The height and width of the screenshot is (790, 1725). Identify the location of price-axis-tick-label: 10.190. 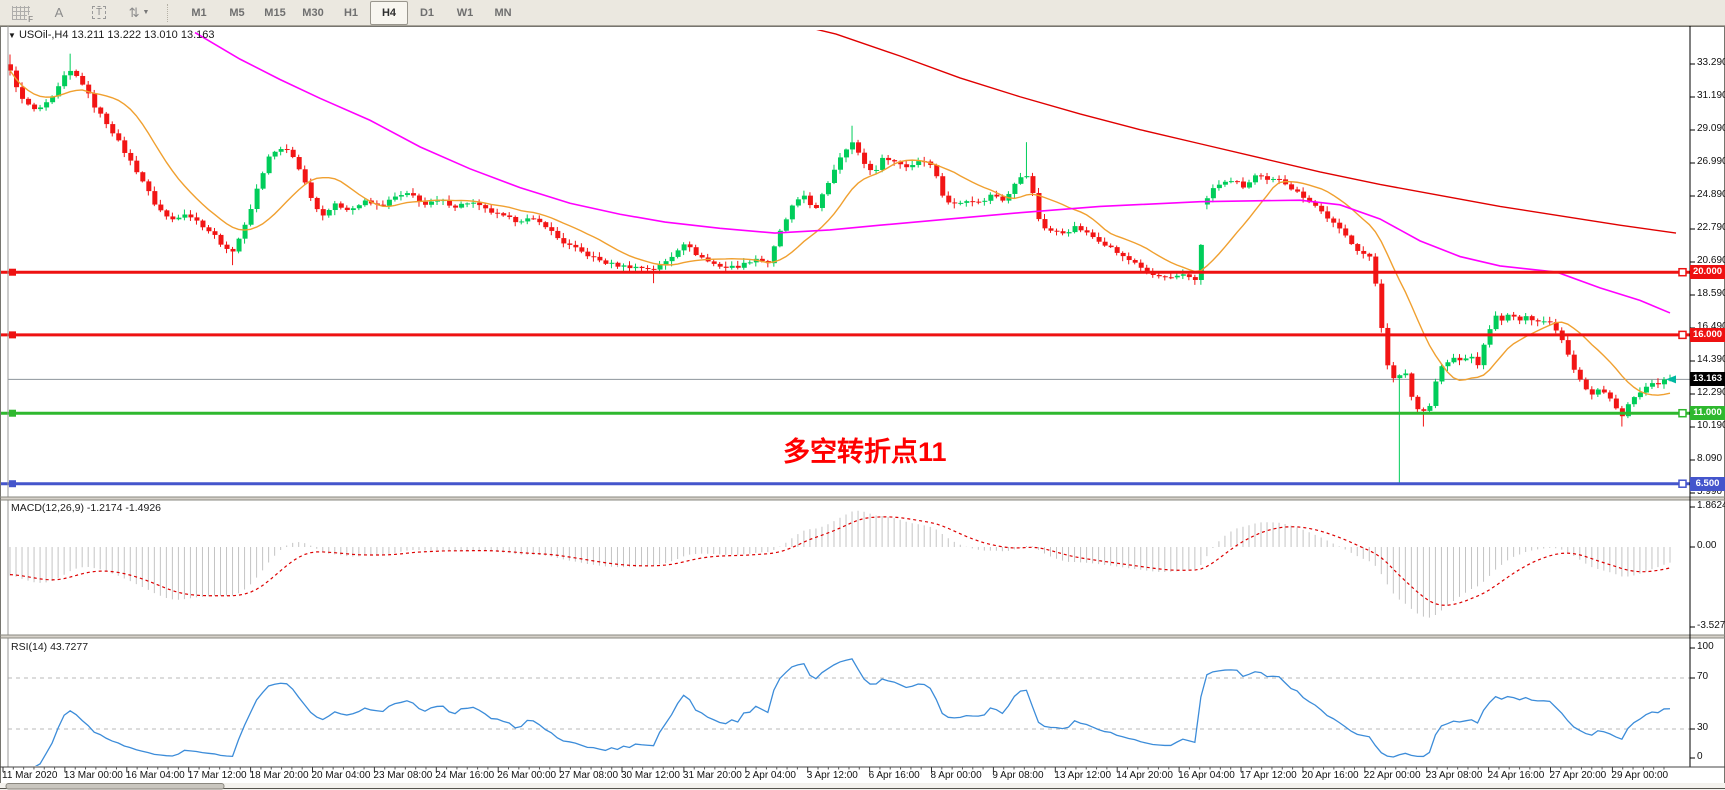
(1711, 425).